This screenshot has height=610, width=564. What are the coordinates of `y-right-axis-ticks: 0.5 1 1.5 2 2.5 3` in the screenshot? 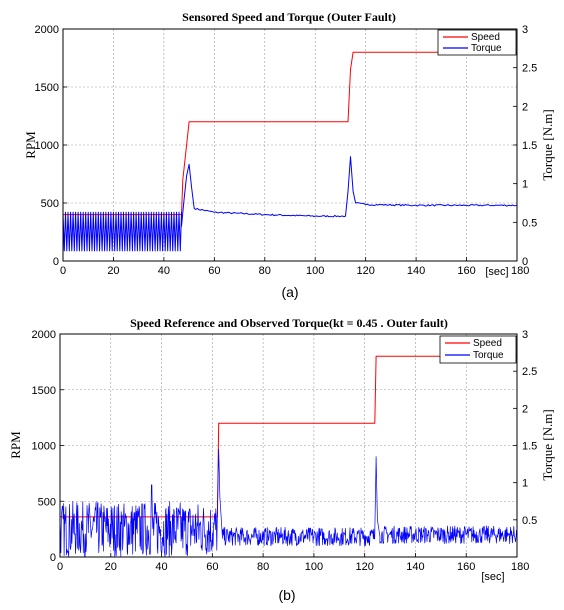 It's located at (525, 428).